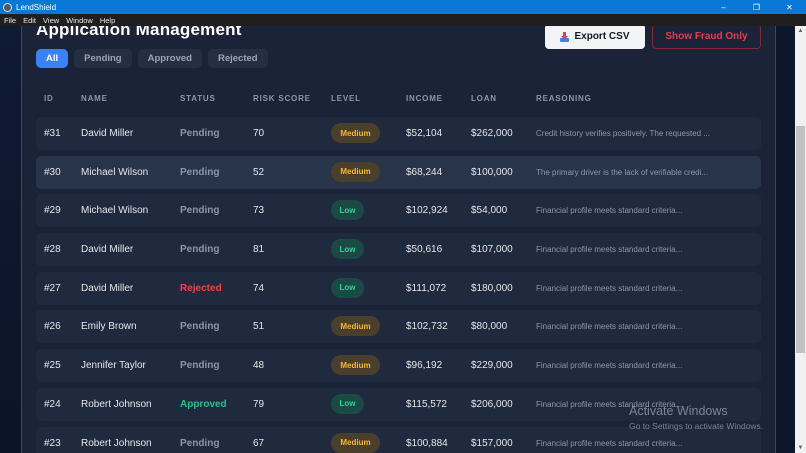 This screenshot has height=453, width=806. Describe the element at coordinates (800, 448) in the screenshot. I see `scroll-down-arrow-icon: ▼` at that location.